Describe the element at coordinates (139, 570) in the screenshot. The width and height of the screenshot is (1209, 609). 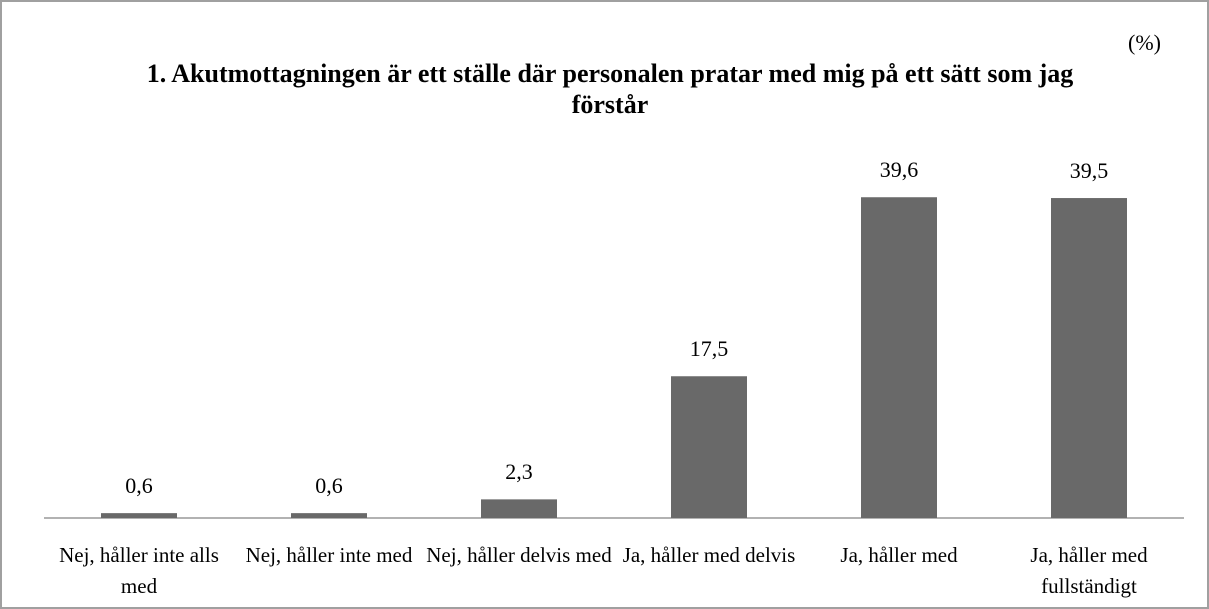
I see `x-tick-label: Nej, håller inte alls med` at that location.